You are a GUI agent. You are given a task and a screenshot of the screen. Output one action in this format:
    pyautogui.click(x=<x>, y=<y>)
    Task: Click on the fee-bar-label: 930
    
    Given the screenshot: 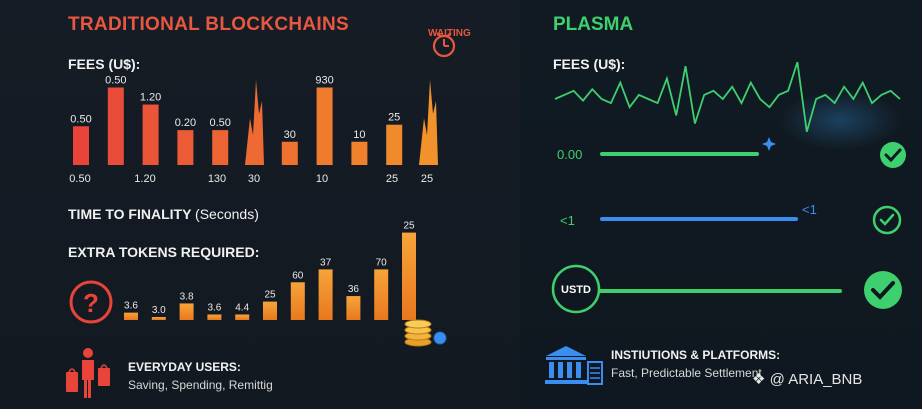 What is the action you would take?
    pyautogui.click(x=324, y=81)
    